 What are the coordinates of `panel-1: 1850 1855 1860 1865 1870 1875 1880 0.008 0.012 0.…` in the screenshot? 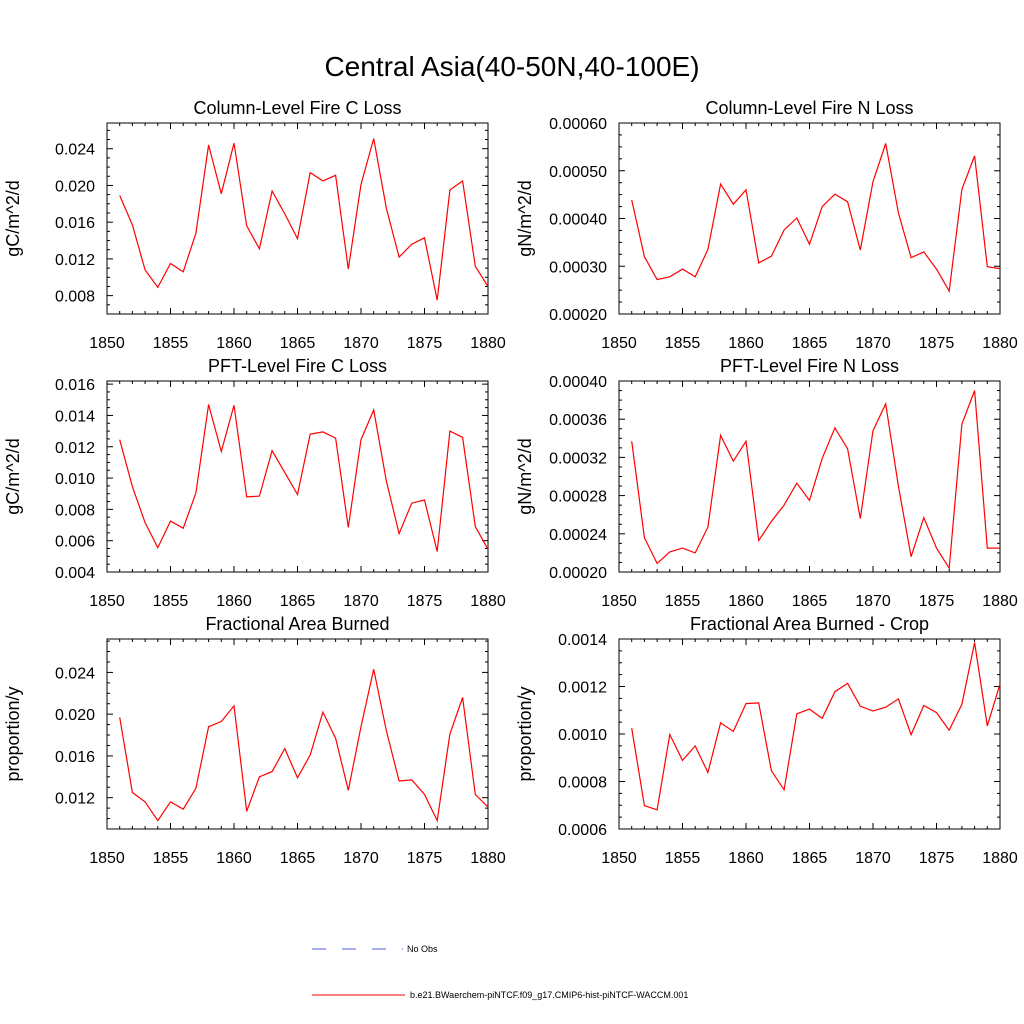 It's located at (254, 225).